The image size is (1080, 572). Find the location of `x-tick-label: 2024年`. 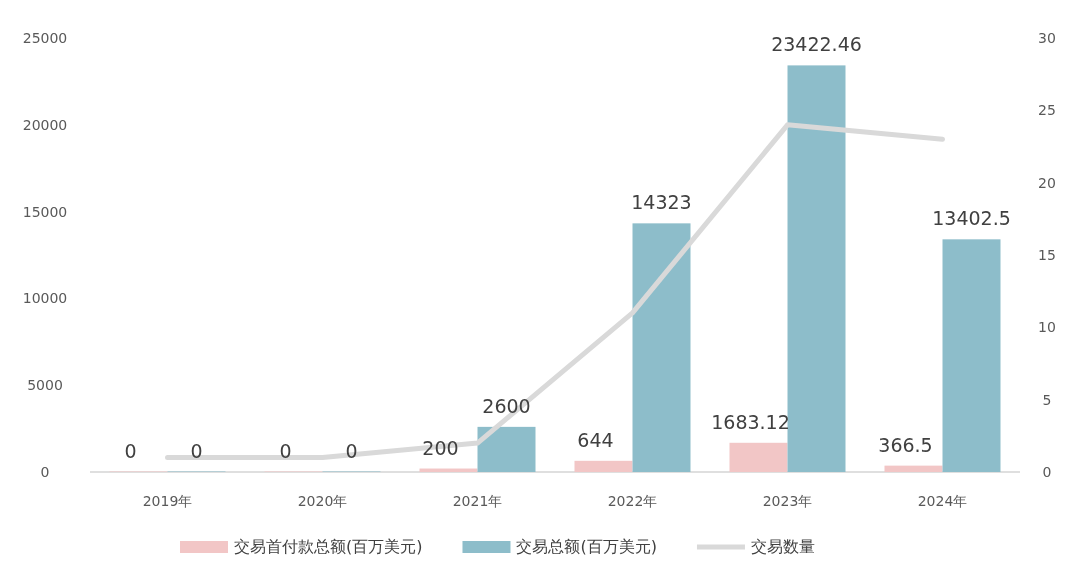

x-tick-label: 2024年 is located at coordinates (942, 501).